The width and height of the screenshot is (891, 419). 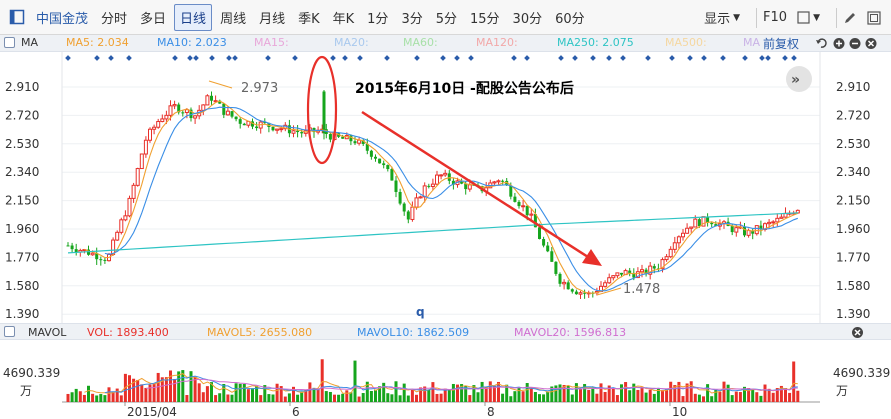 What do you see at coordinates (9, 331) in the screenshot?
I see `collapse-volume-icon` at bounding box center [9, 331].